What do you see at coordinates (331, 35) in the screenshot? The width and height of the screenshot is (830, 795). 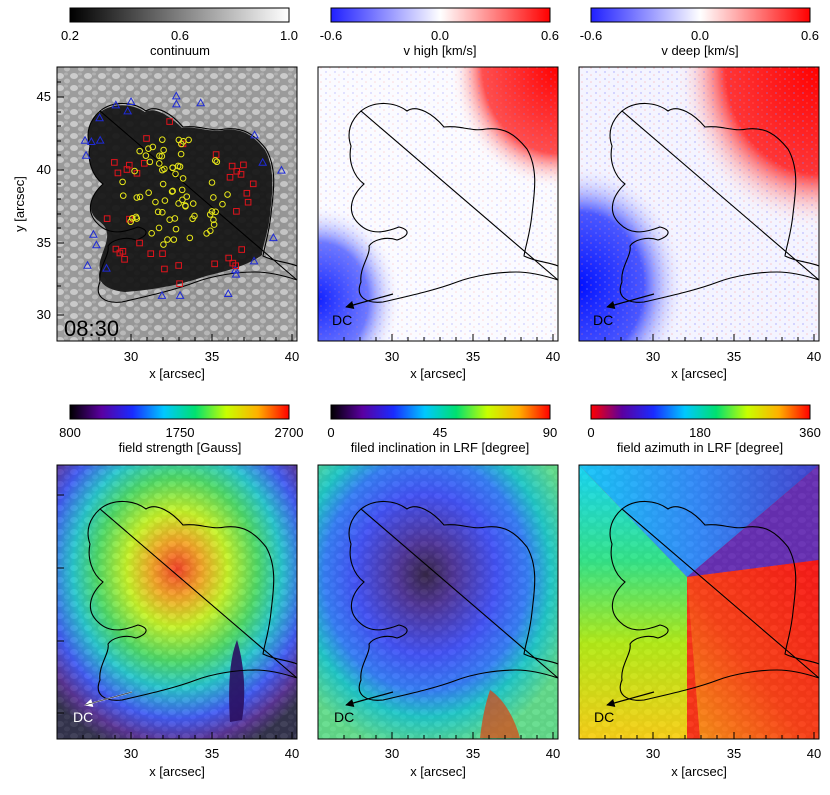 I see `colorbar-tick-label: -0.6` at bounding box center [331, 35].